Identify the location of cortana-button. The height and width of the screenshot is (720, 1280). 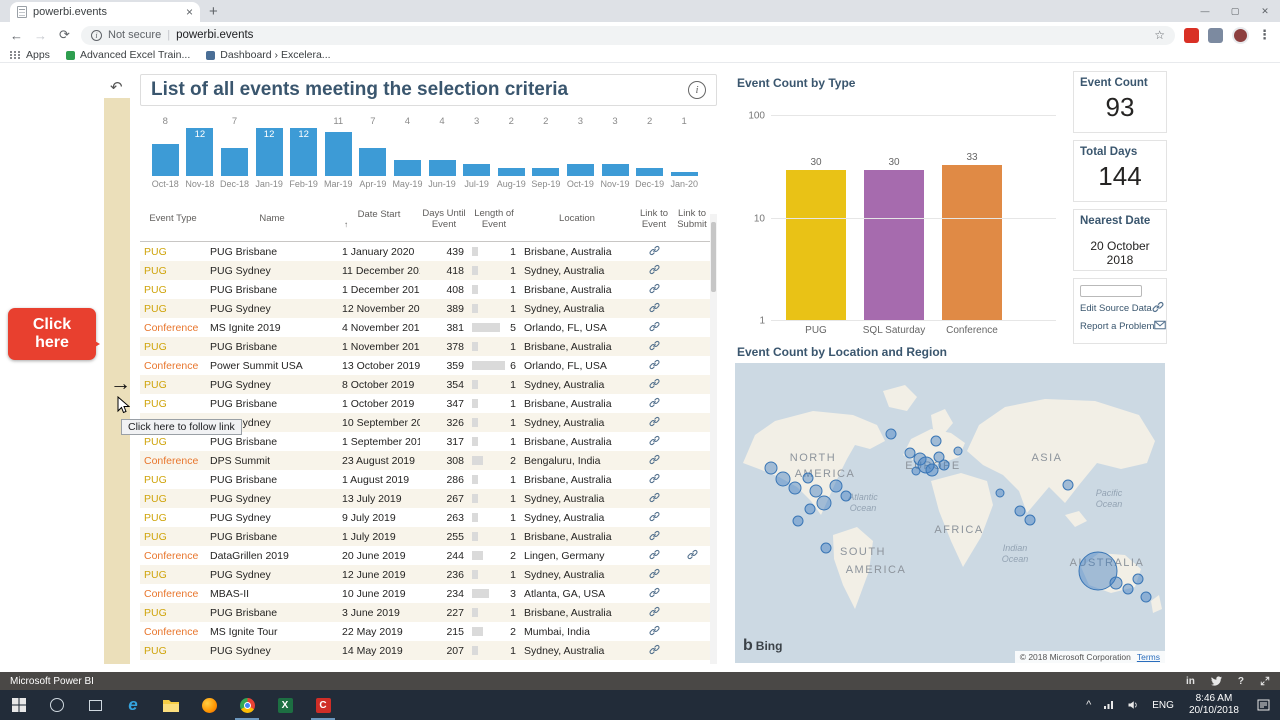
(57, 705).